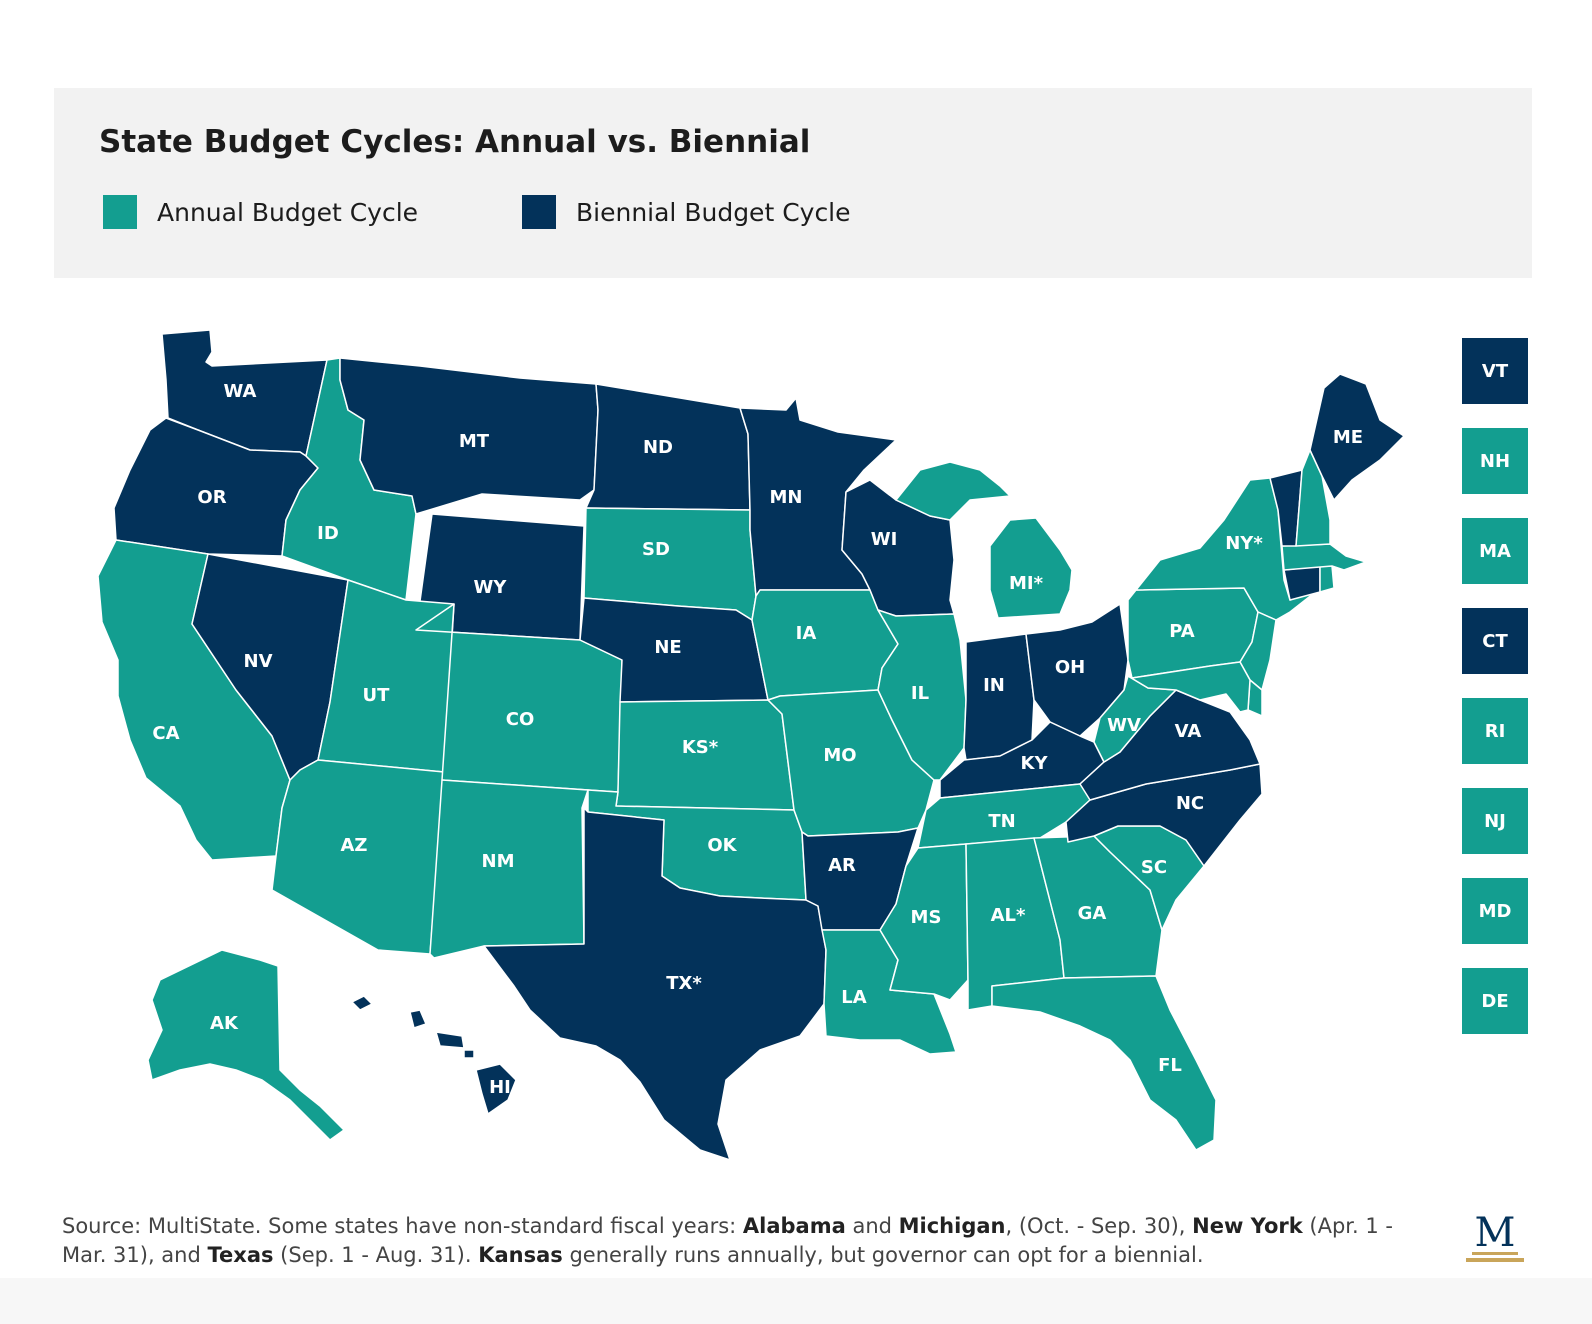  What do you see at coordinates (1154, 867) in the screenshot?
I see `state-label-sc: SC` at bounding box center [1154, 867].